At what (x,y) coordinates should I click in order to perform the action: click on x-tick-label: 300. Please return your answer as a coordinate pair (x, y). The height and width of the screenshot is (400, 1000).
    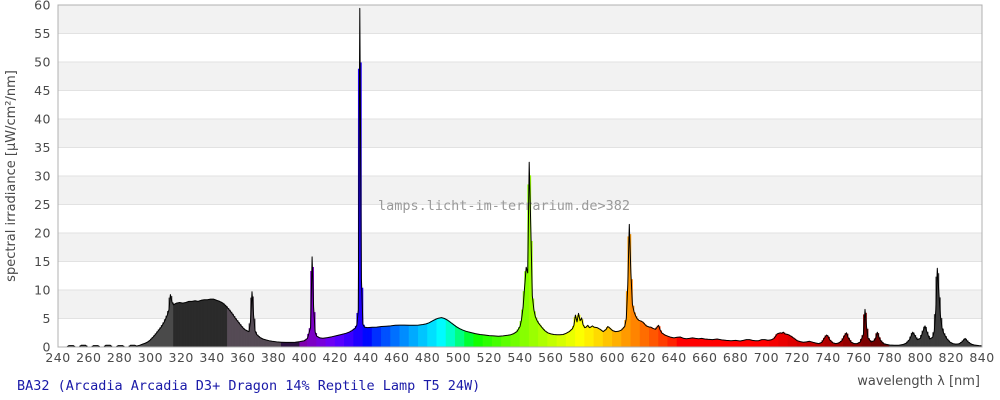
    Looking at the image, I should click on (150, 357).